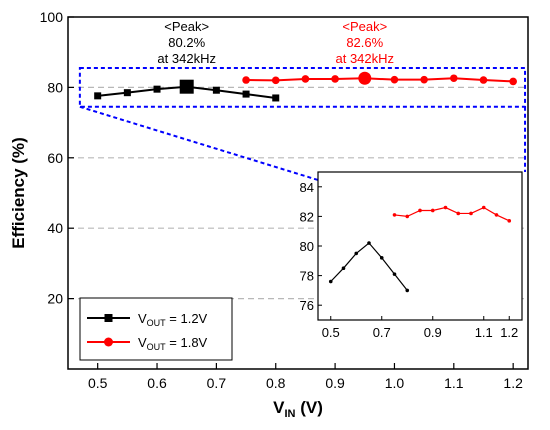  Describe the element at coordinates (276, 383) in the screenshot. I see `x-tick-label: 0.8` at that location.